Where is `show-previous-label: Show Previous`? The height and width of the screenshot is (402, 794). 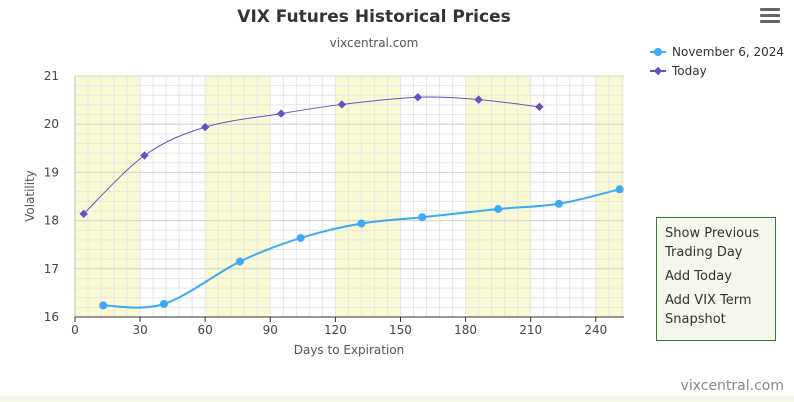 show-previous-label: Show Previous is located at coordinates (712, 233).